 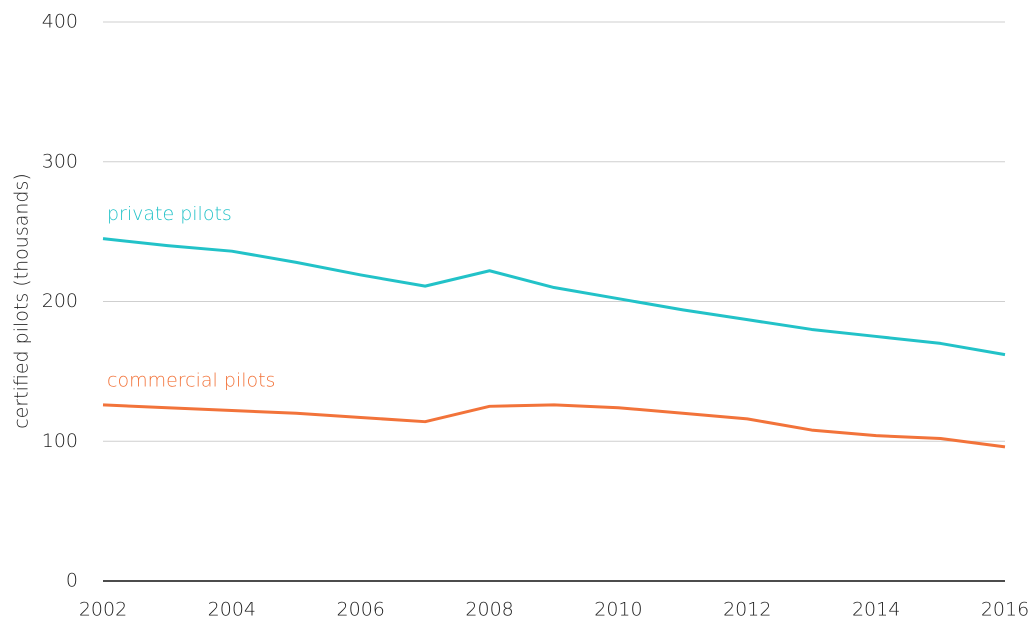 I want to click on x-tick-label: 2006, so click(x=361, y=610).